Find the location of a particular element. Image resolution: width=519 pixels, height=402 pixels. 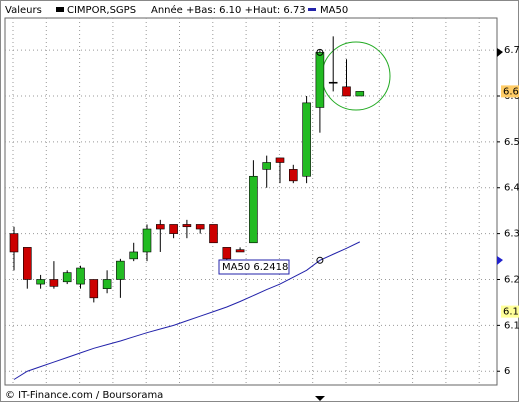

price-marker-label: 6.6 is located at coordinates (511, 91).